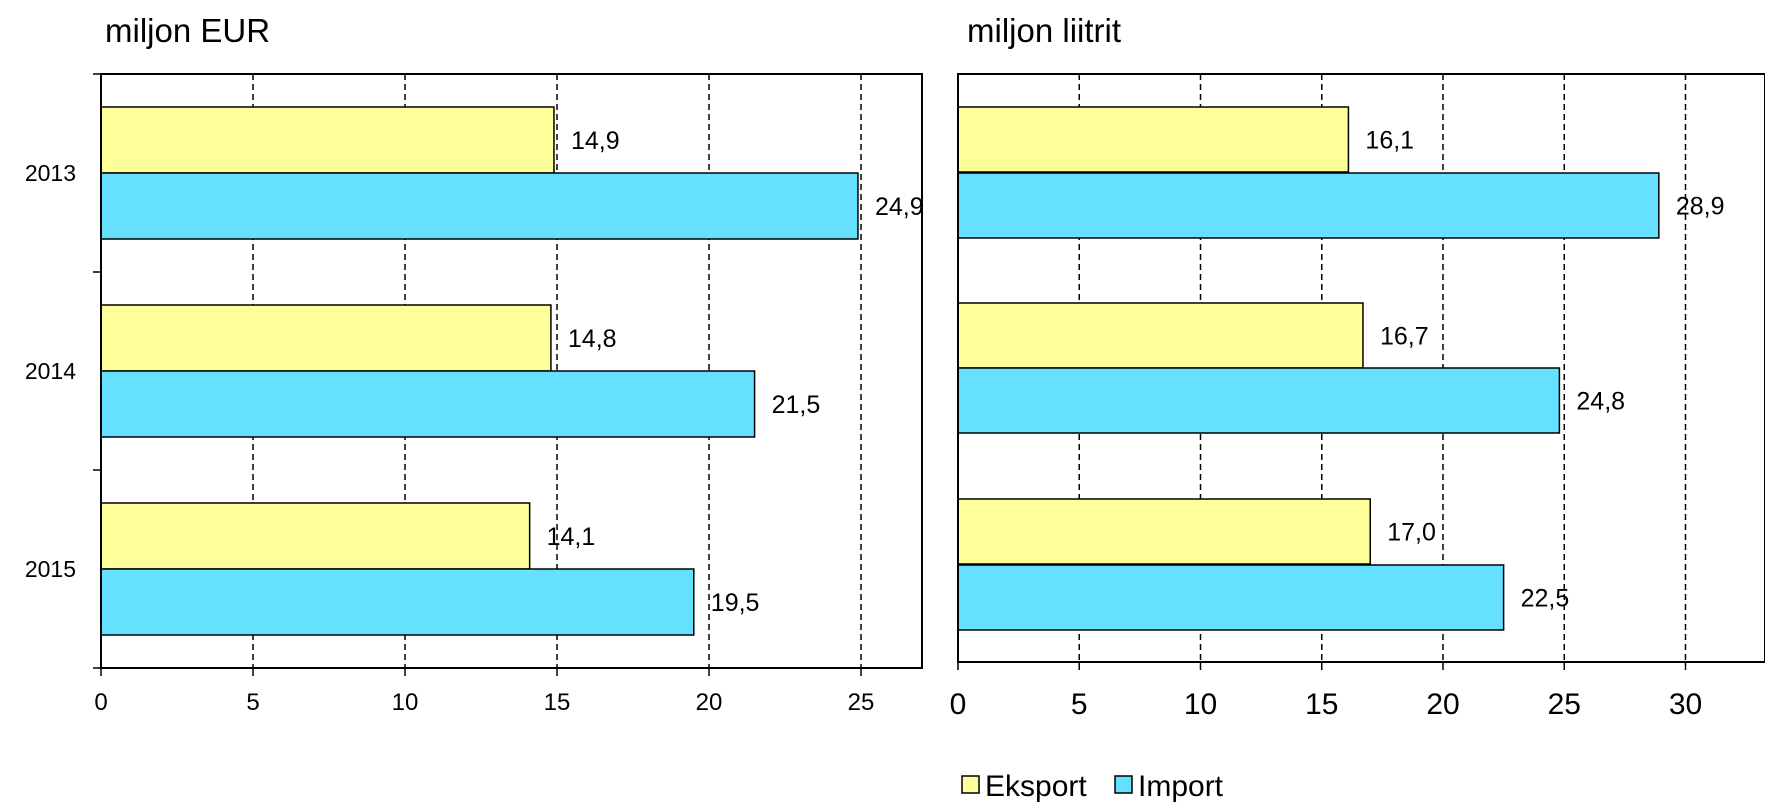  I want to click on data-label: 14,1, so click(571, 537).